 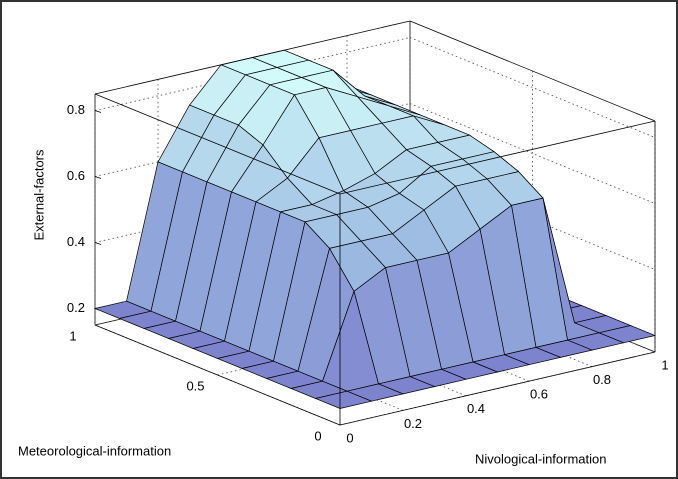 I want to click on y-tick-label: 0.5, so click(x=195, y=385).